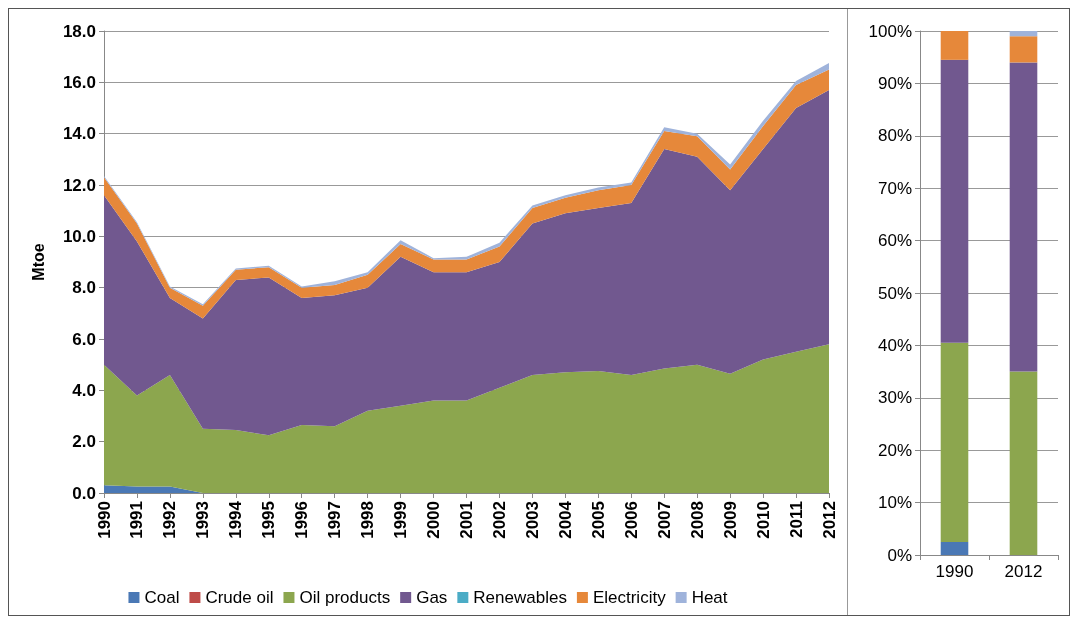  Describe the element at coordinates (38, 262) in the screenshot. I see `y-axis-title: Mtoe` at that location.